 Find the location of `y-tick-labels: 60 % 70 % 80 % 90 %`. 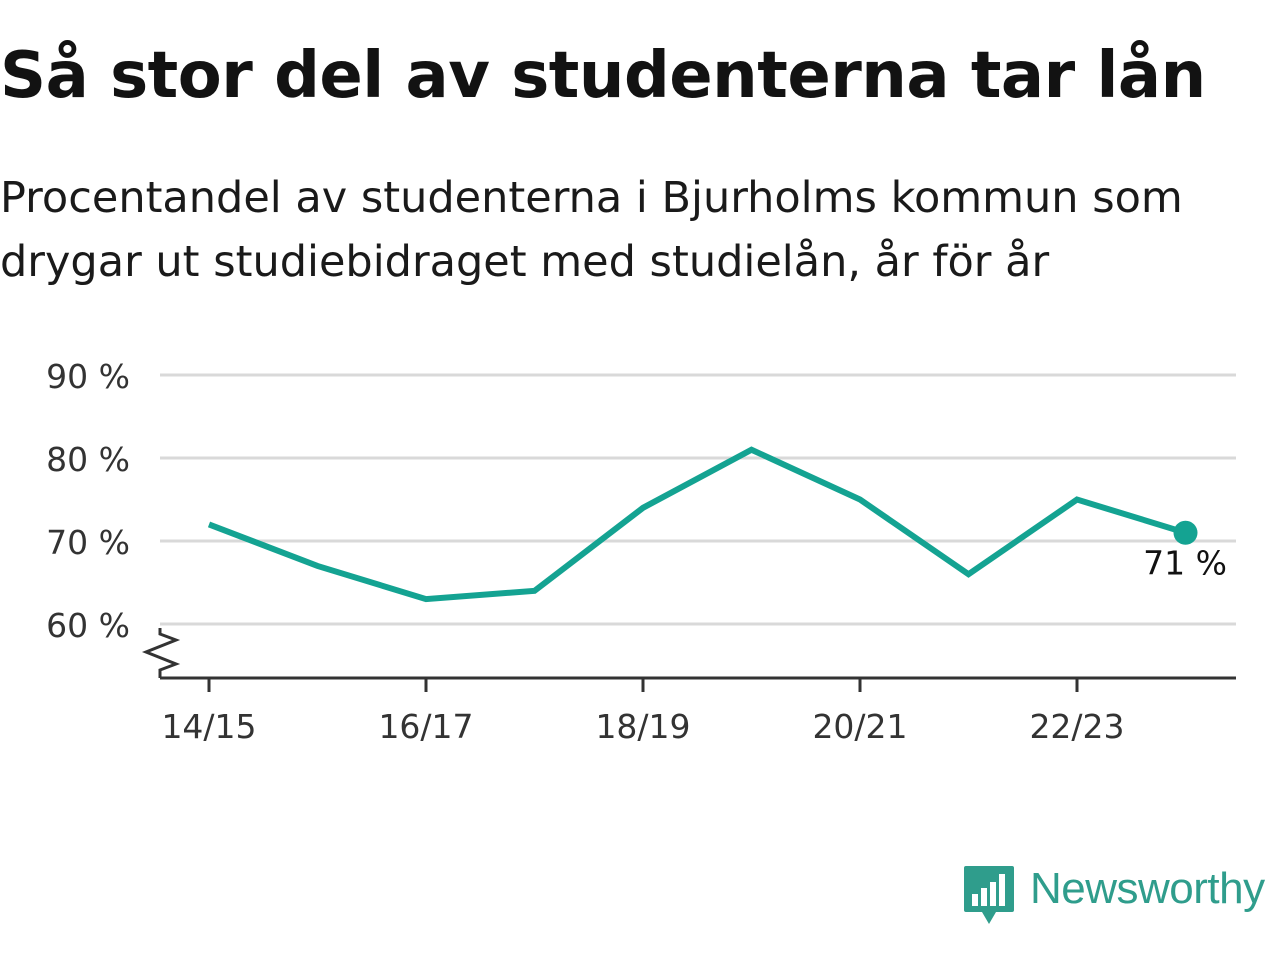

y-tick-labels: 60 % 70 % 80 % 90 % is located at coordinates (88, 501).